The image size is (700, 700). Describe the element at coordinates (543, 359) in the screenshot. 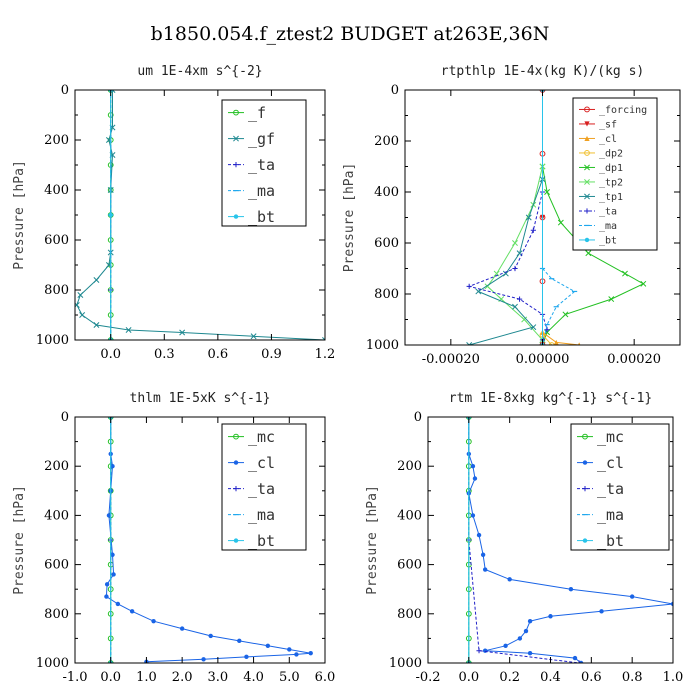

I see `x-tick-label: 0.00000` at that location.